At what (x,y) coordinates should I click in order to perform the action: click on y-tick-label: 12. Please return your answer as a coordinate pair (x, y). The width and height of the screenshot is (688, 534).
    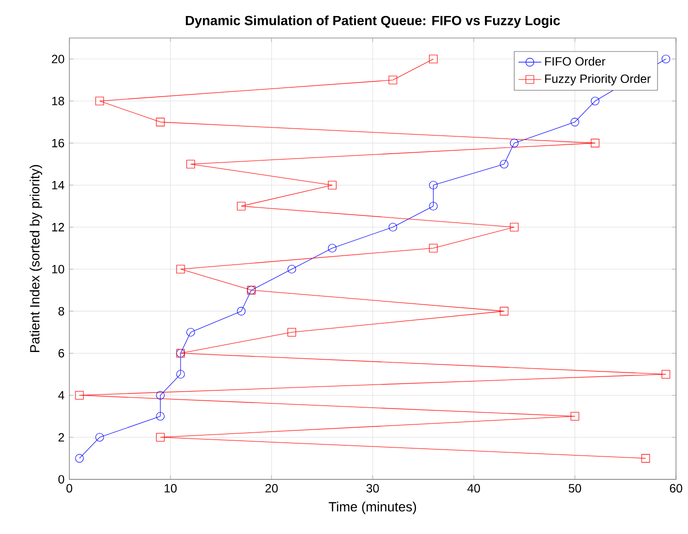
    Looking at the image, I should click on (58, 227).